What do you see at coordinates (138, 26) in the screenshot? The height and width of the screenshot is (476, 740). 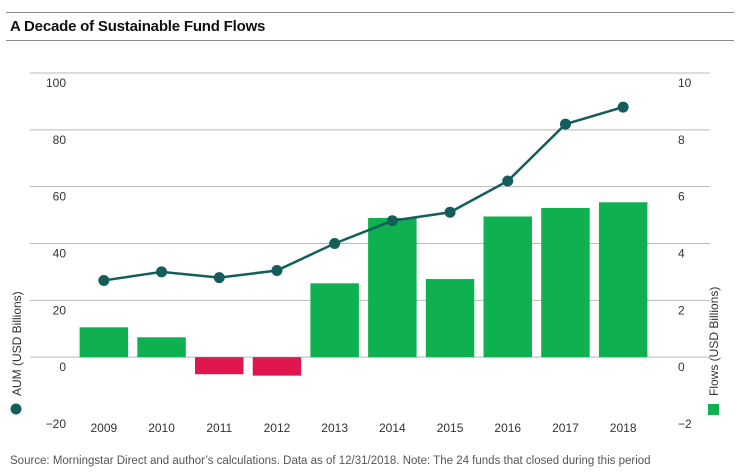 I see `chart-title: A Decade of Sustainable Fund Flows` at bounding box center [138, 26].